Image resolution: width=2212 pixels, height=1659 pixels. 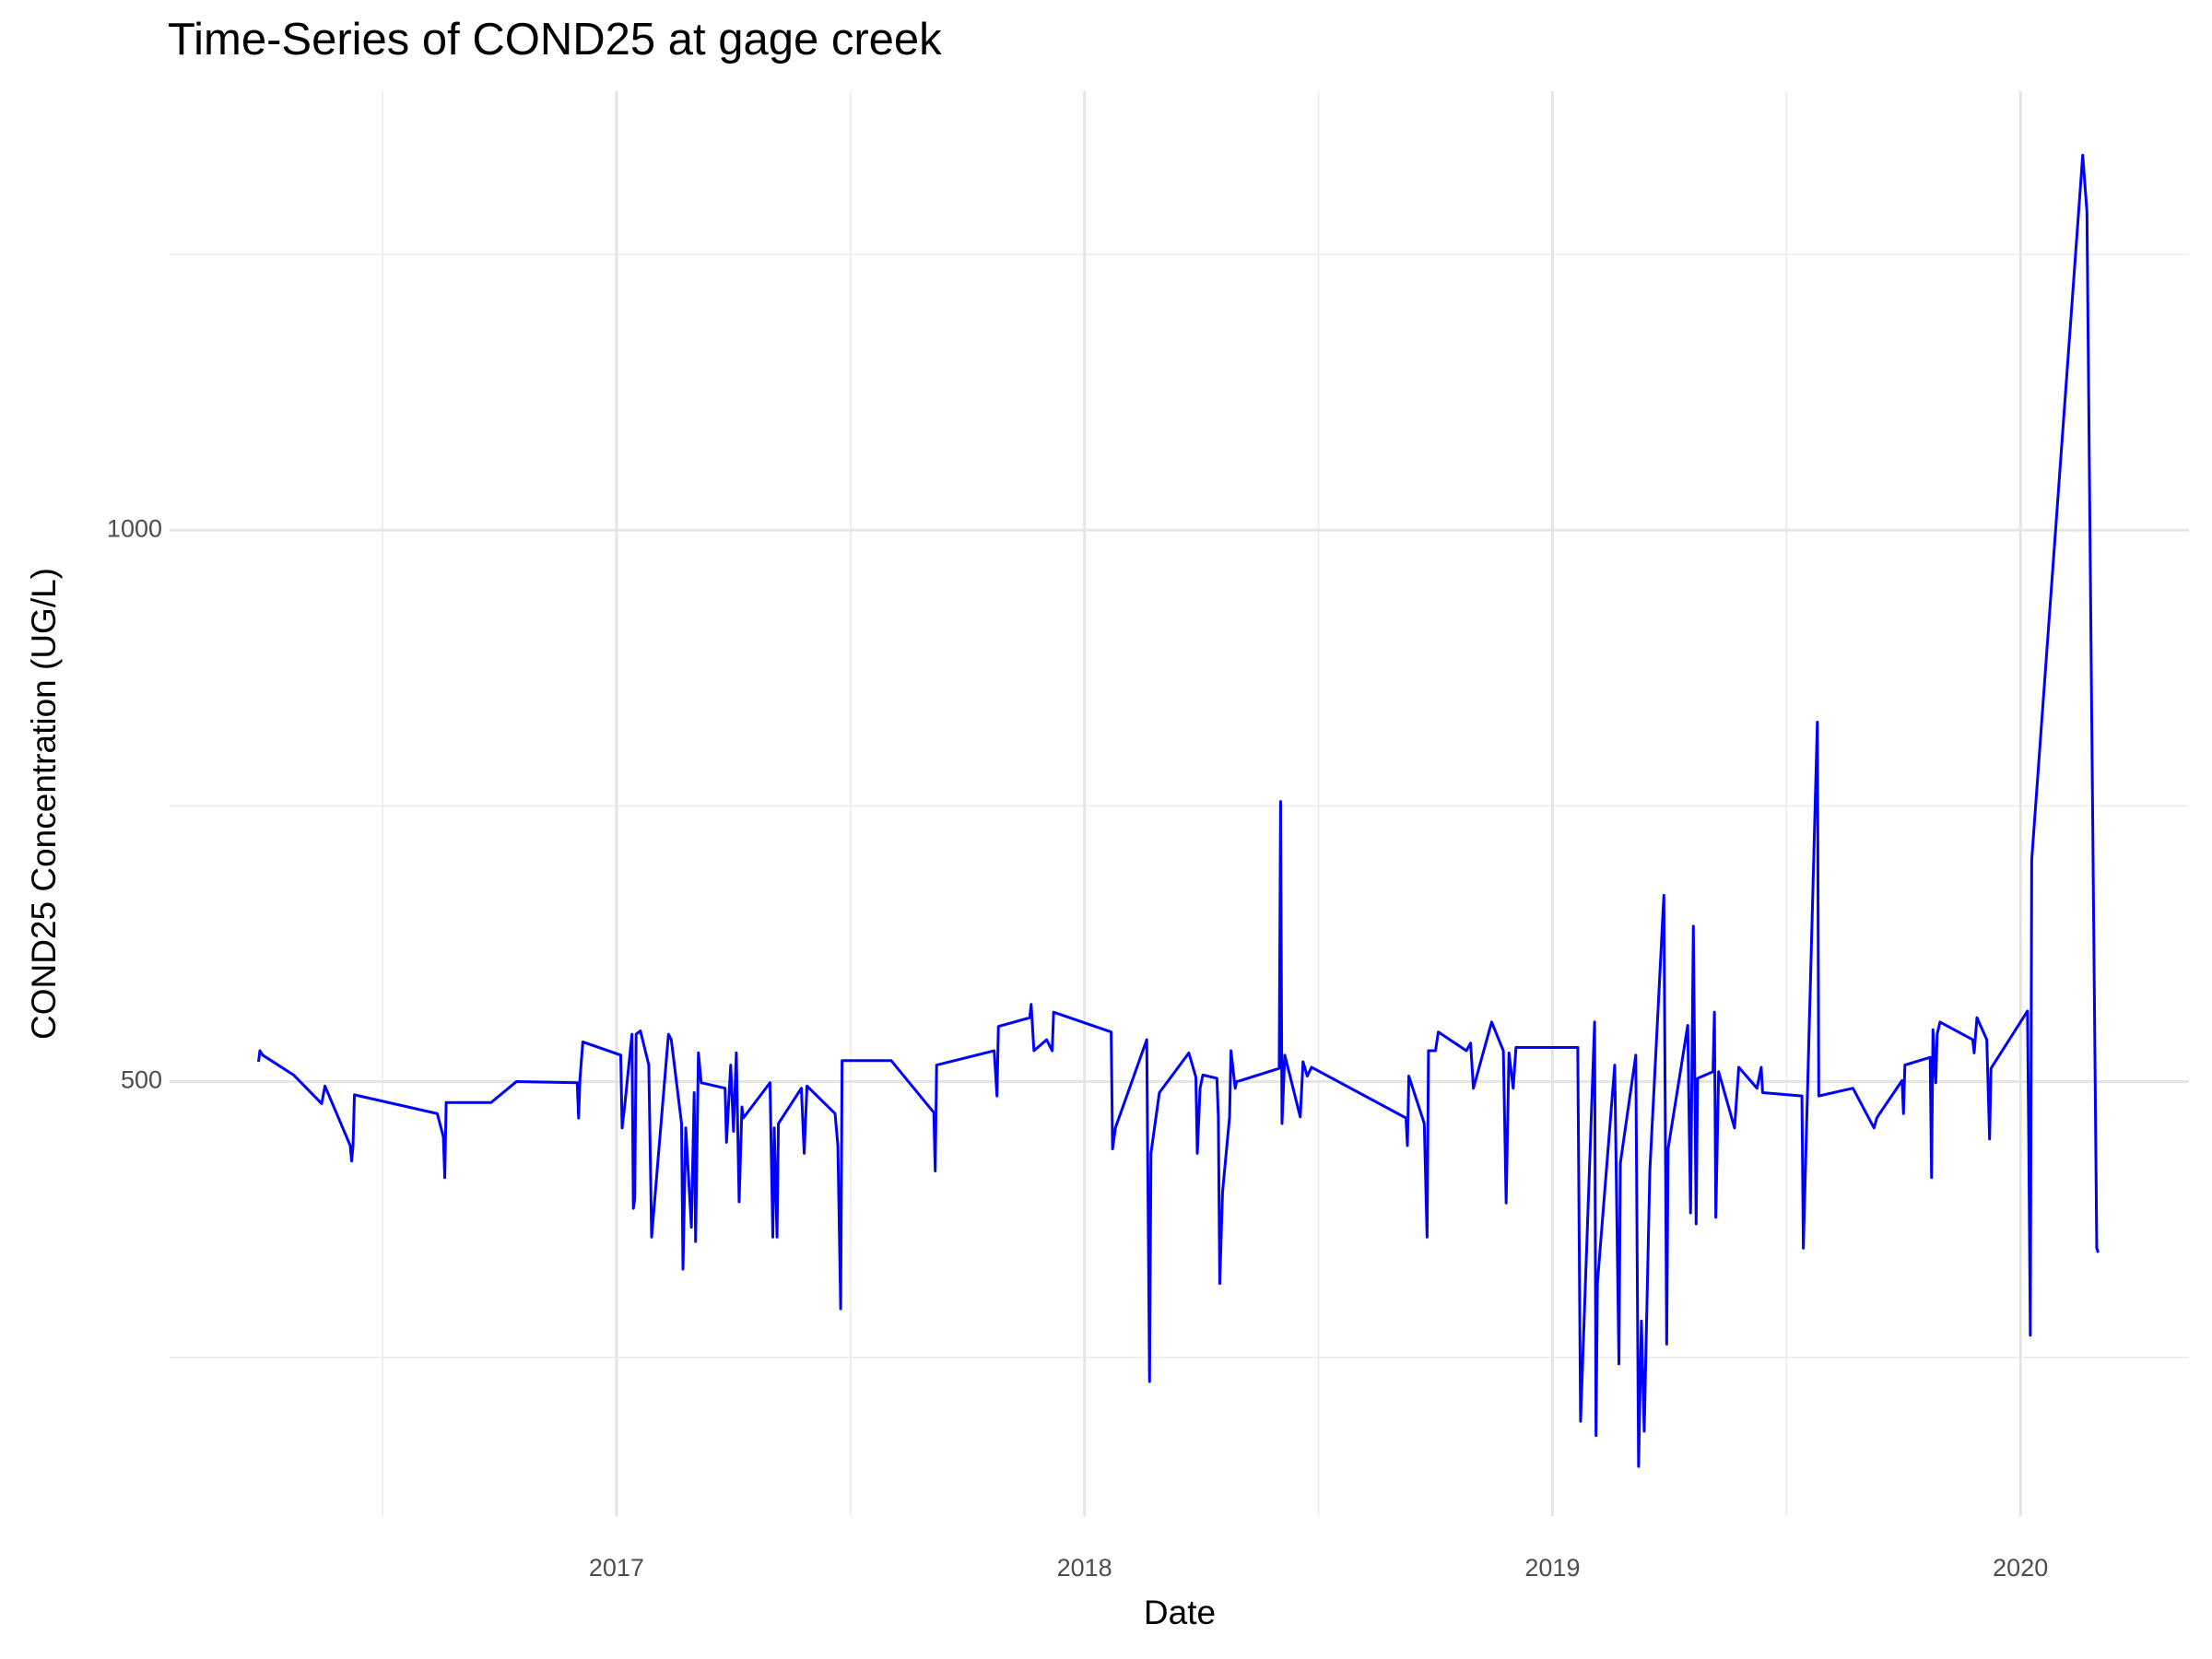 What do you see at coordinates (1552, 1568) in the screenshot?
I see `x-tick-label: 2019` at bounding box center [1552, 1568].